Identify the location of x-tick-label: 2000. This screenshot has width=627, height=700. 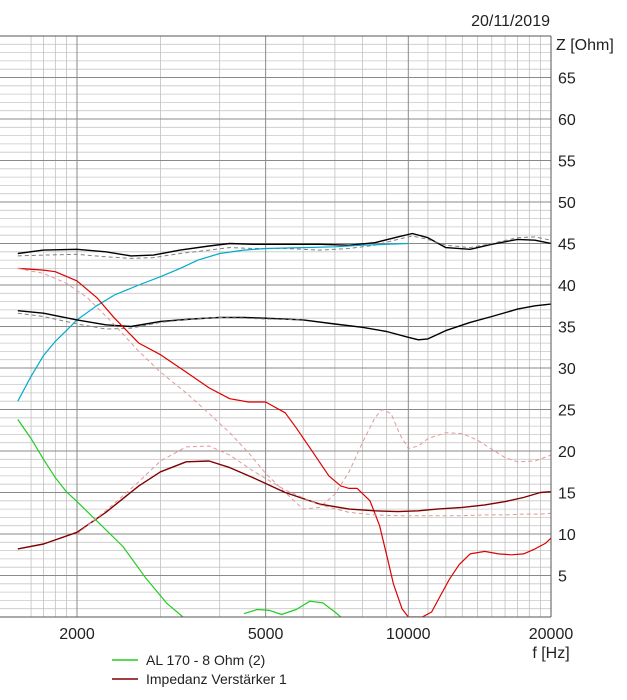
(77, 634).